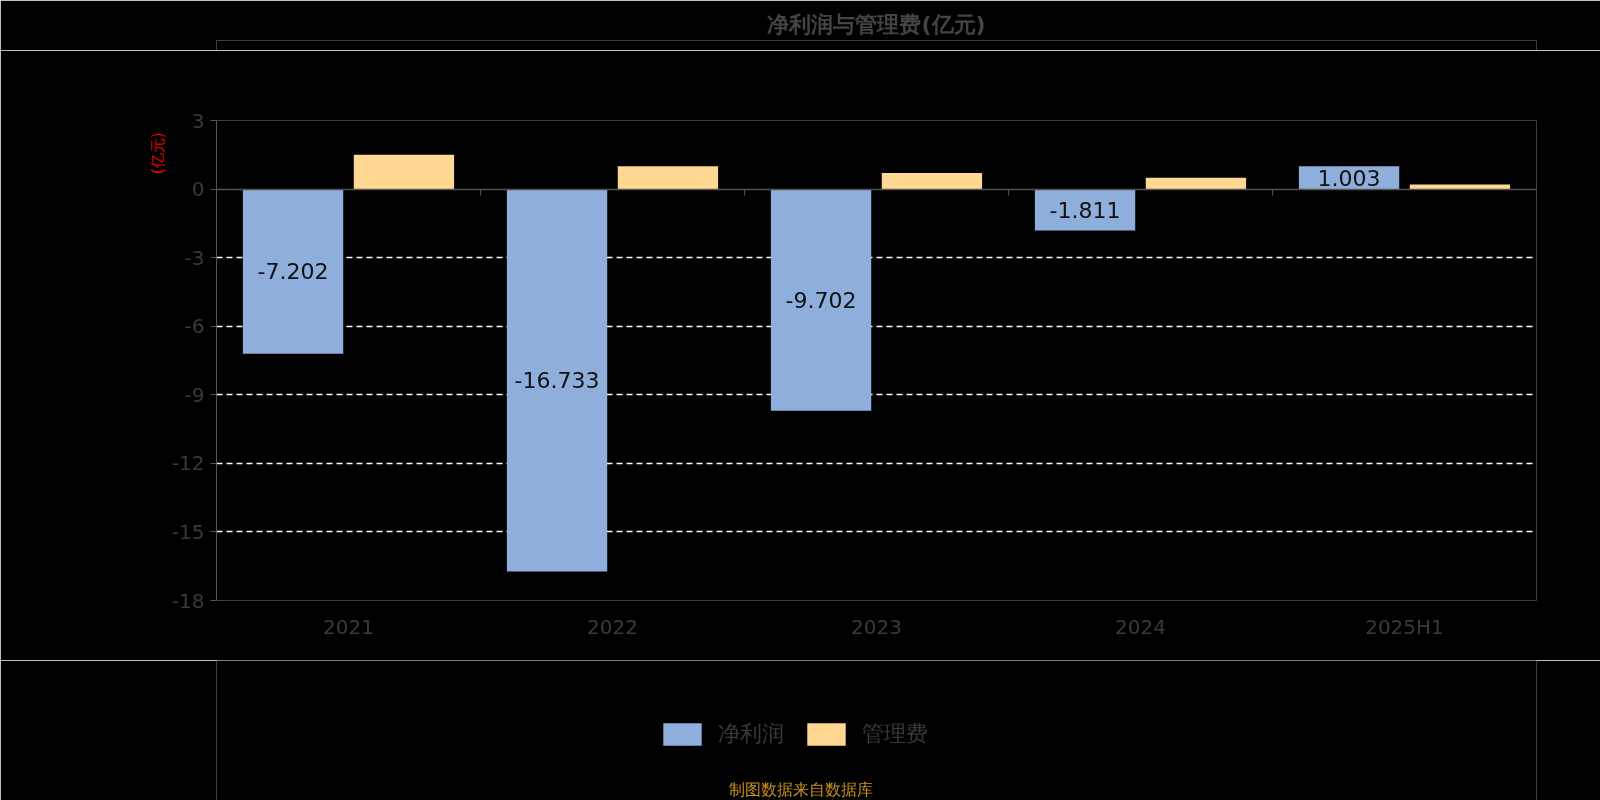  Describe the element at coordinates (1349, 178) in the screenshot. I see `data-label: 1.003` at that location.